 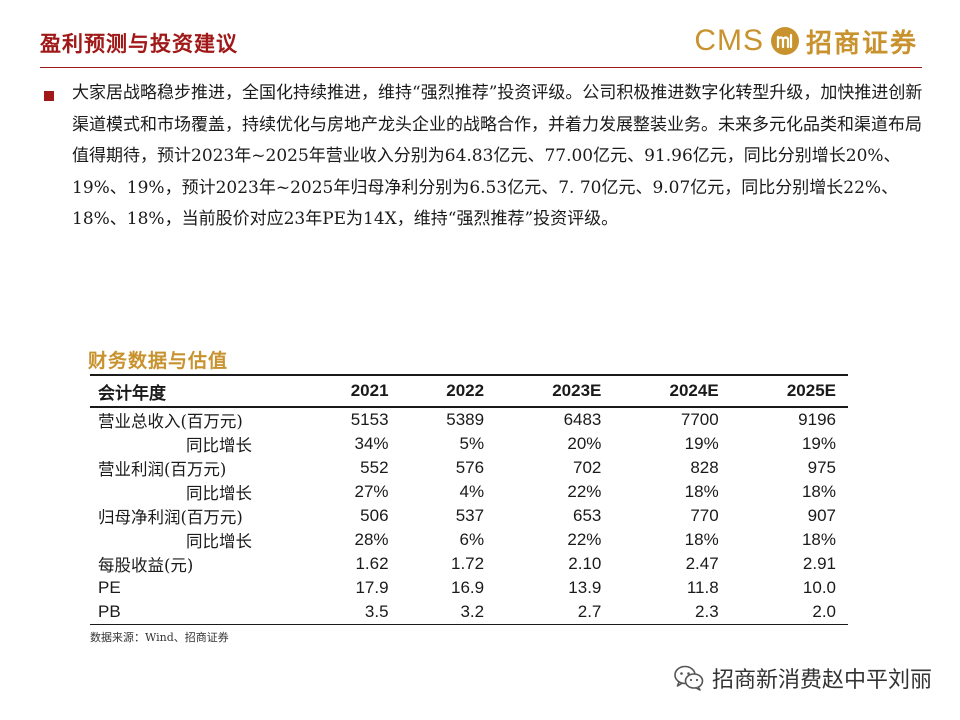 I want to click on wechat-icon, so click(x=689, y=678).